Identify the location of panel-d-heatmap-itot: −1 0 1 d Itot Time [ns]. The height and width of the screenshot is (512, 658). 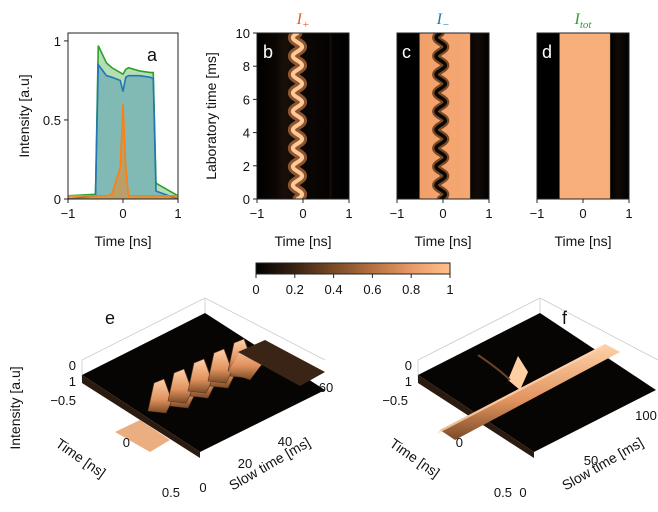
(581, 130).